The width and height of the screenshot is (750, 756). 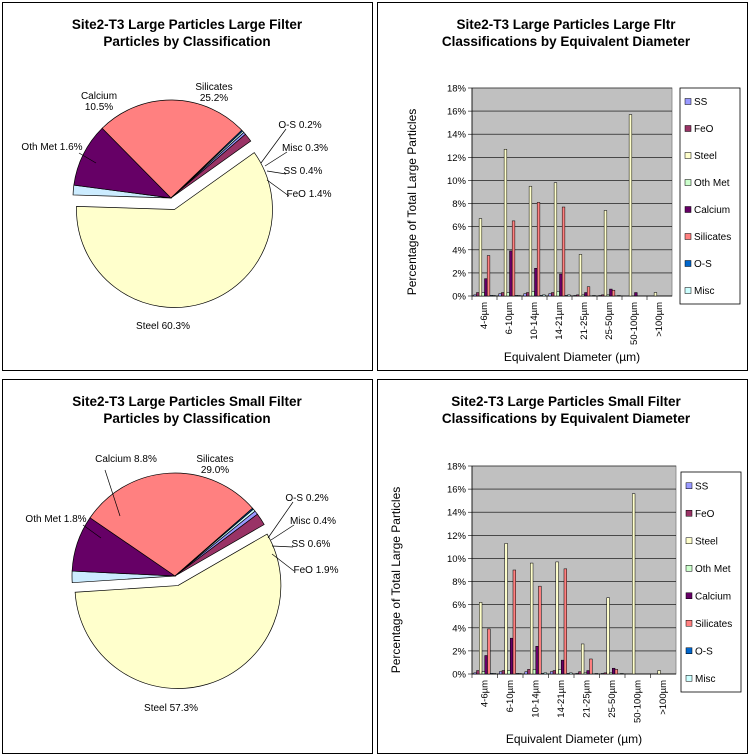 What do you see at coordinates (99, 102) in the screenshot?
I see `pie-label-calcium: Calcium 10.5%` at bounding box center [99, 102].